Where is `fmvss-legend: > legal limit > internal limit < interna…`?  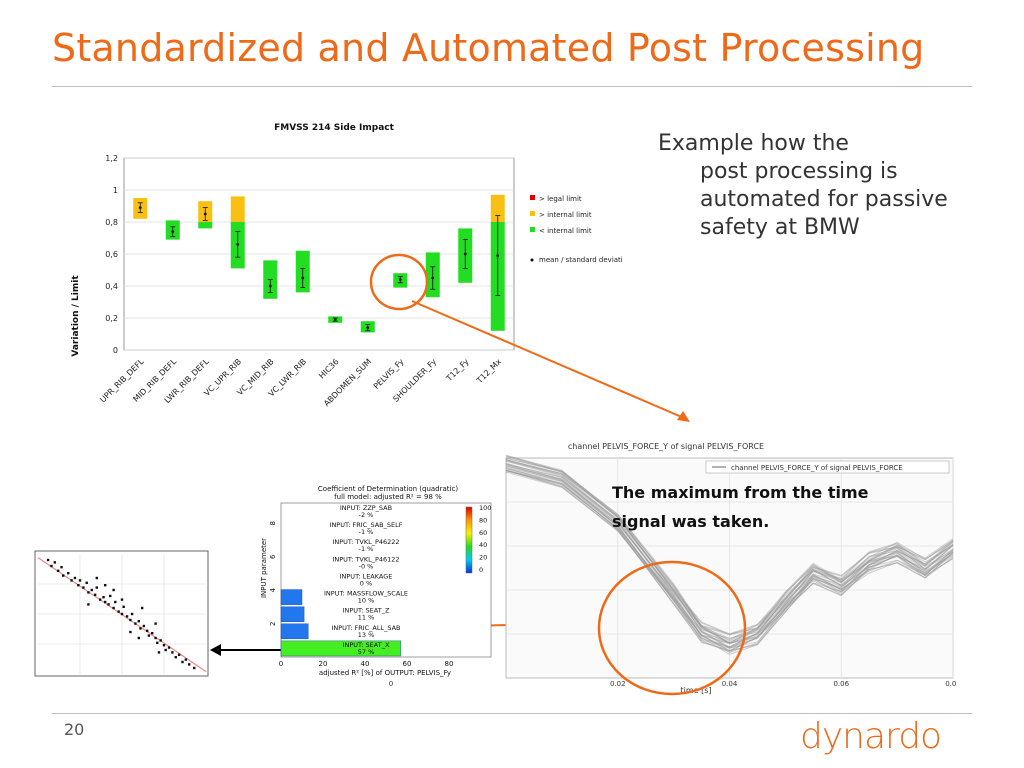
fmvss-legend: > legal limit > internal limit < interna… is located at coordinates (576, 229).